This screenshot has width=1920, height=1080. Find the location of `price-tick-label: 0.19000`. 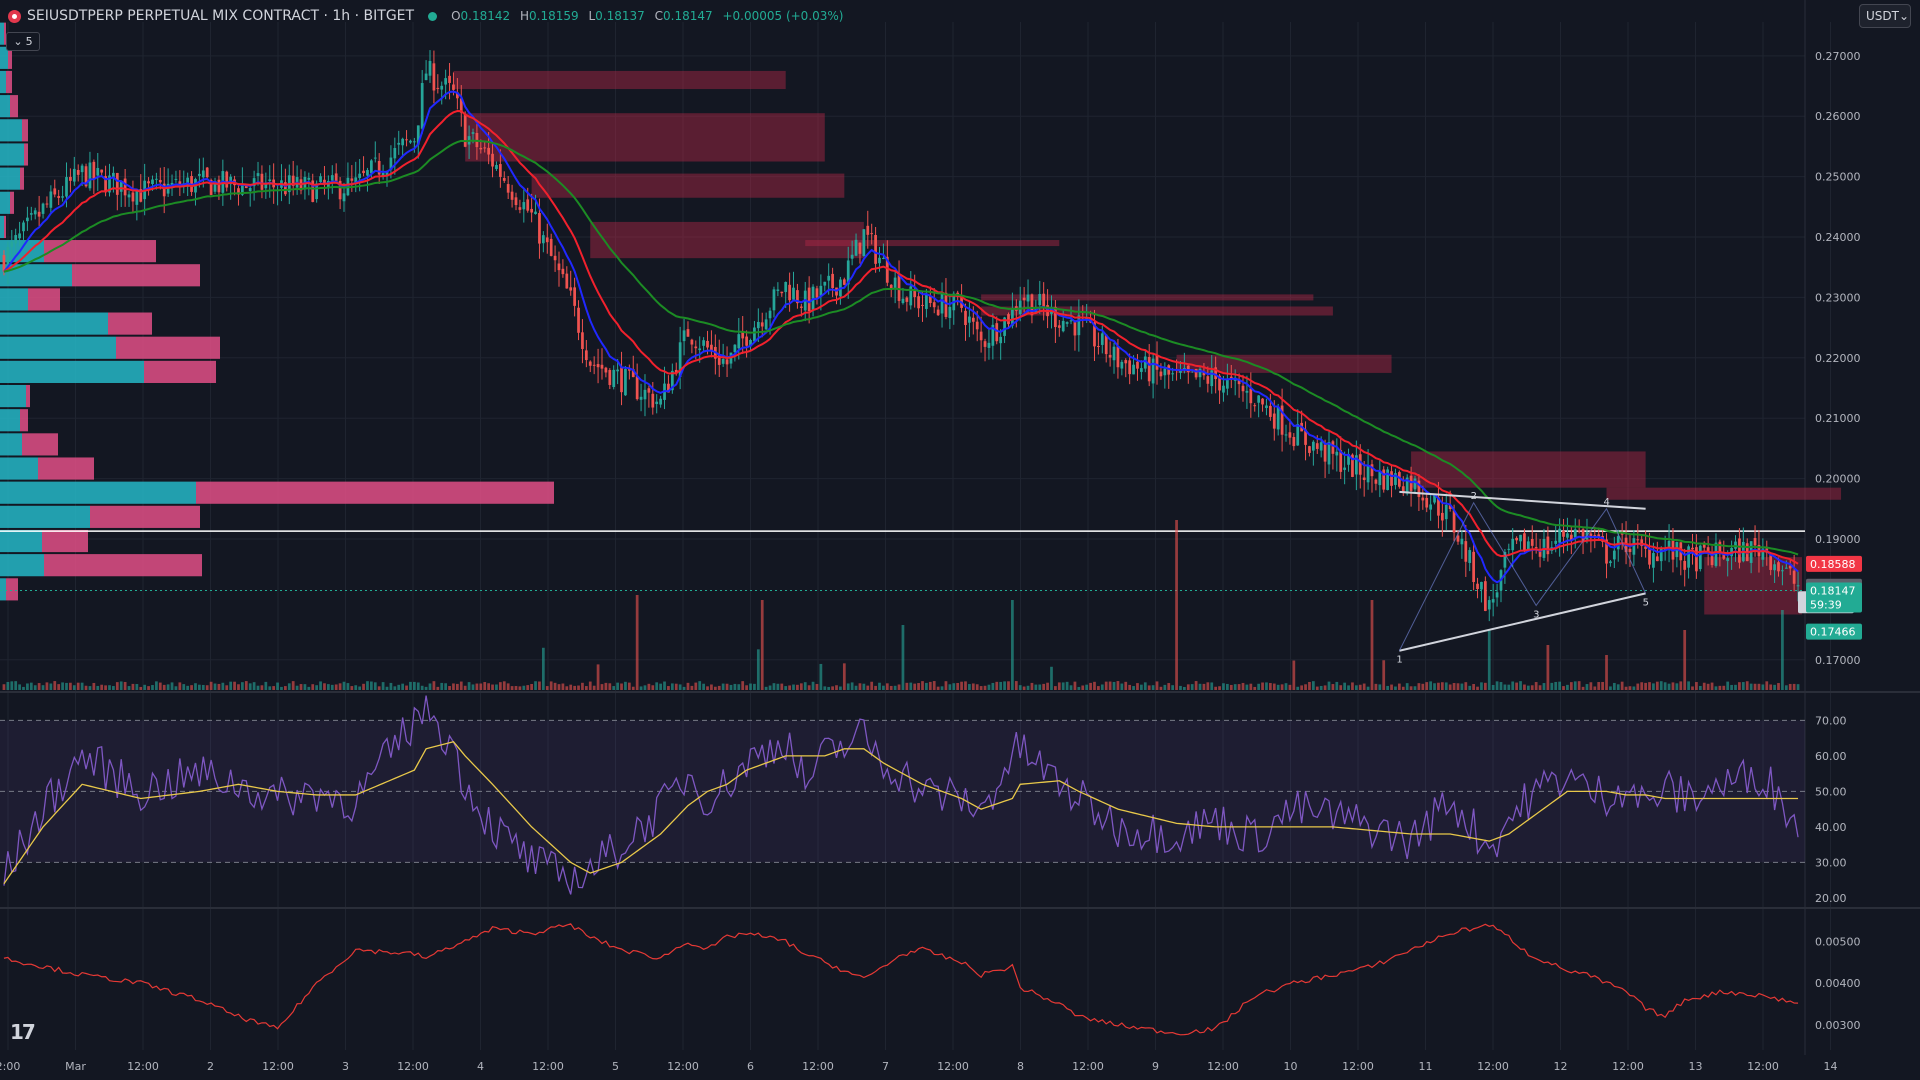

price-tick-label: 0.19000 is located at coordinates (1838, 539).